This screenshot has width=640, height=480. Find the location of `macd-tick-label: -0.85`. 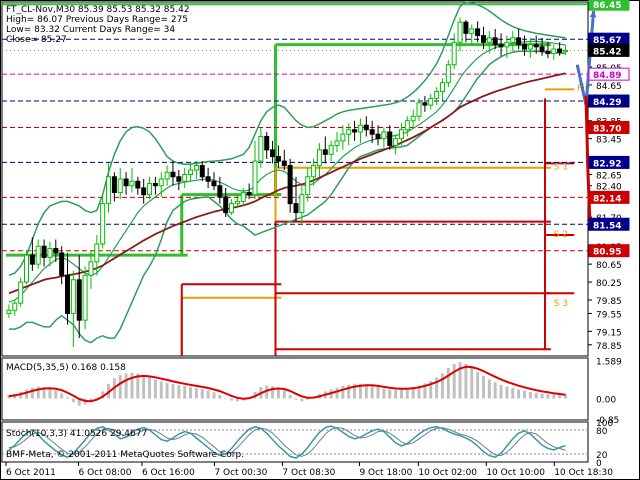

macd-tick-label: -0.85 is located at coordinates (607, 421).